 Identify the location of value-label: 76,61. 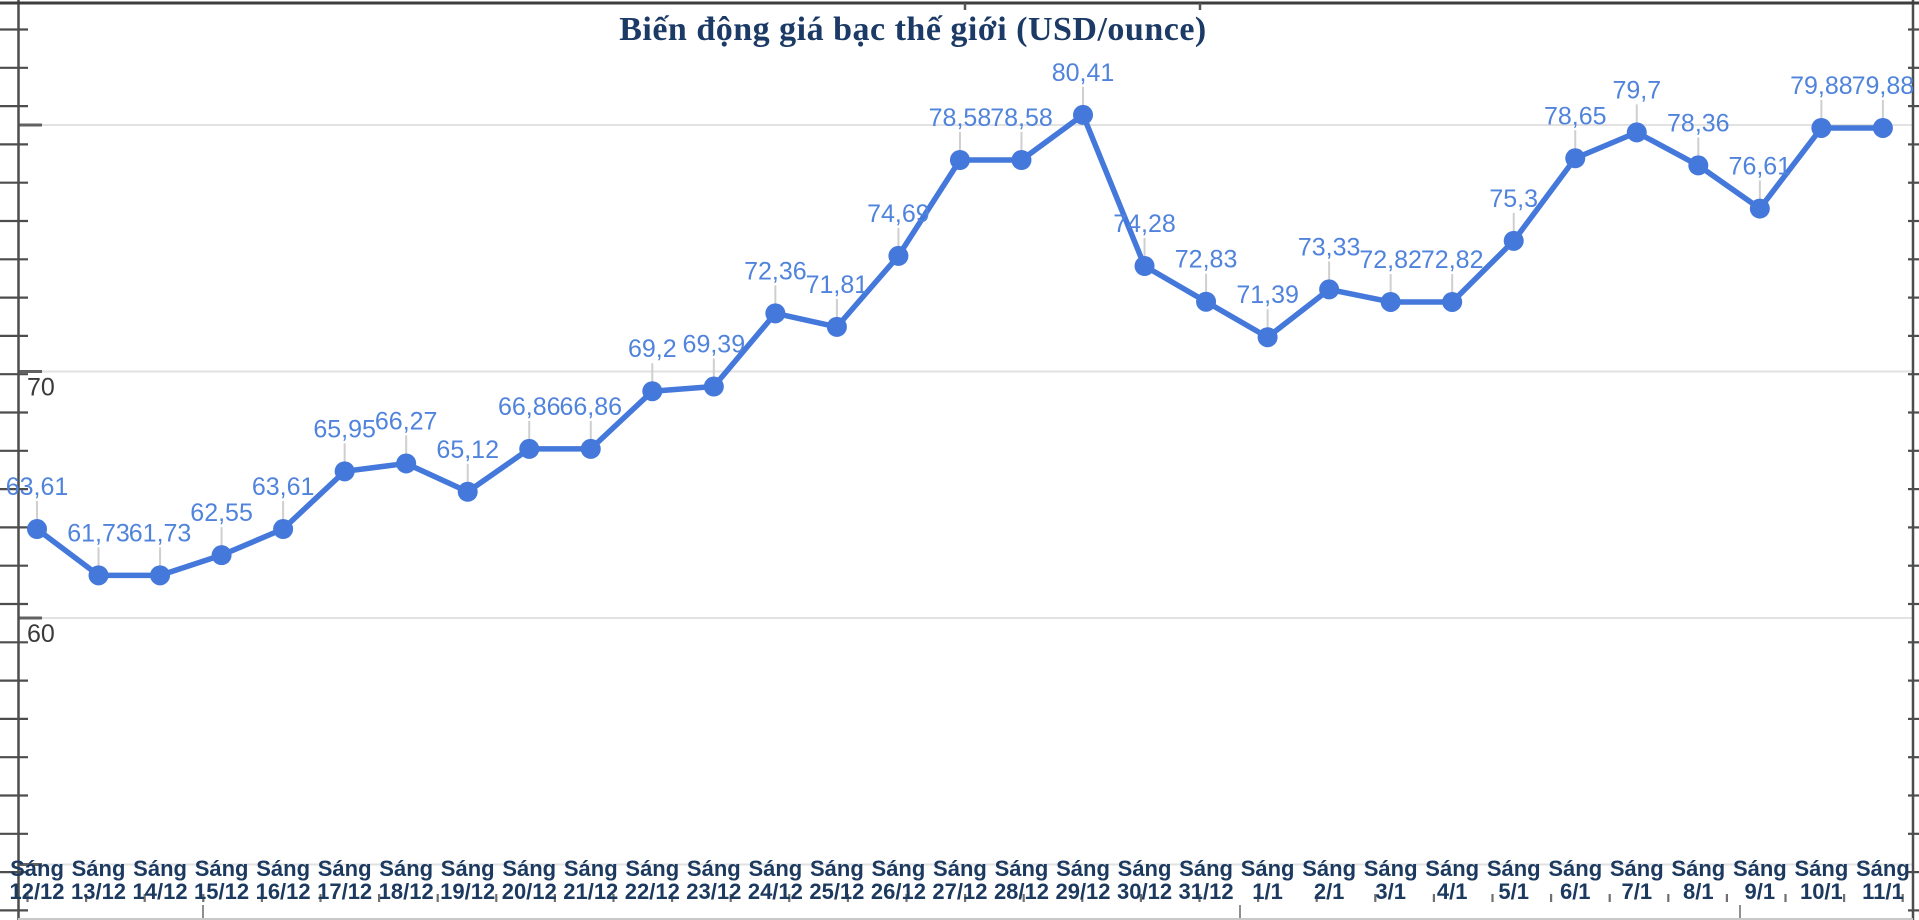
(1760, 167).